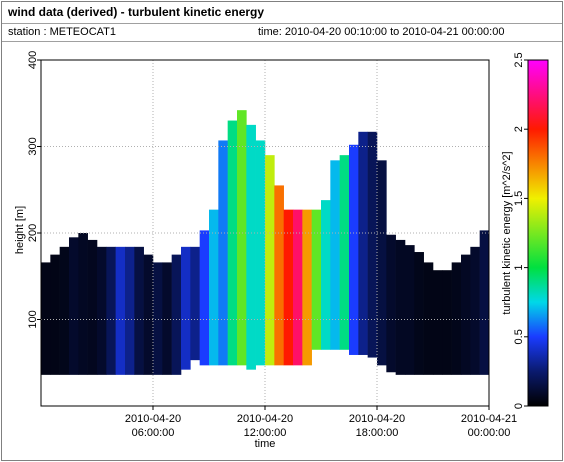 The height and width of the screenshot is (462, 564). Describe the element at coordinates (33, 319) in the screenshot. I see `y-tick-label: 100` at that location.